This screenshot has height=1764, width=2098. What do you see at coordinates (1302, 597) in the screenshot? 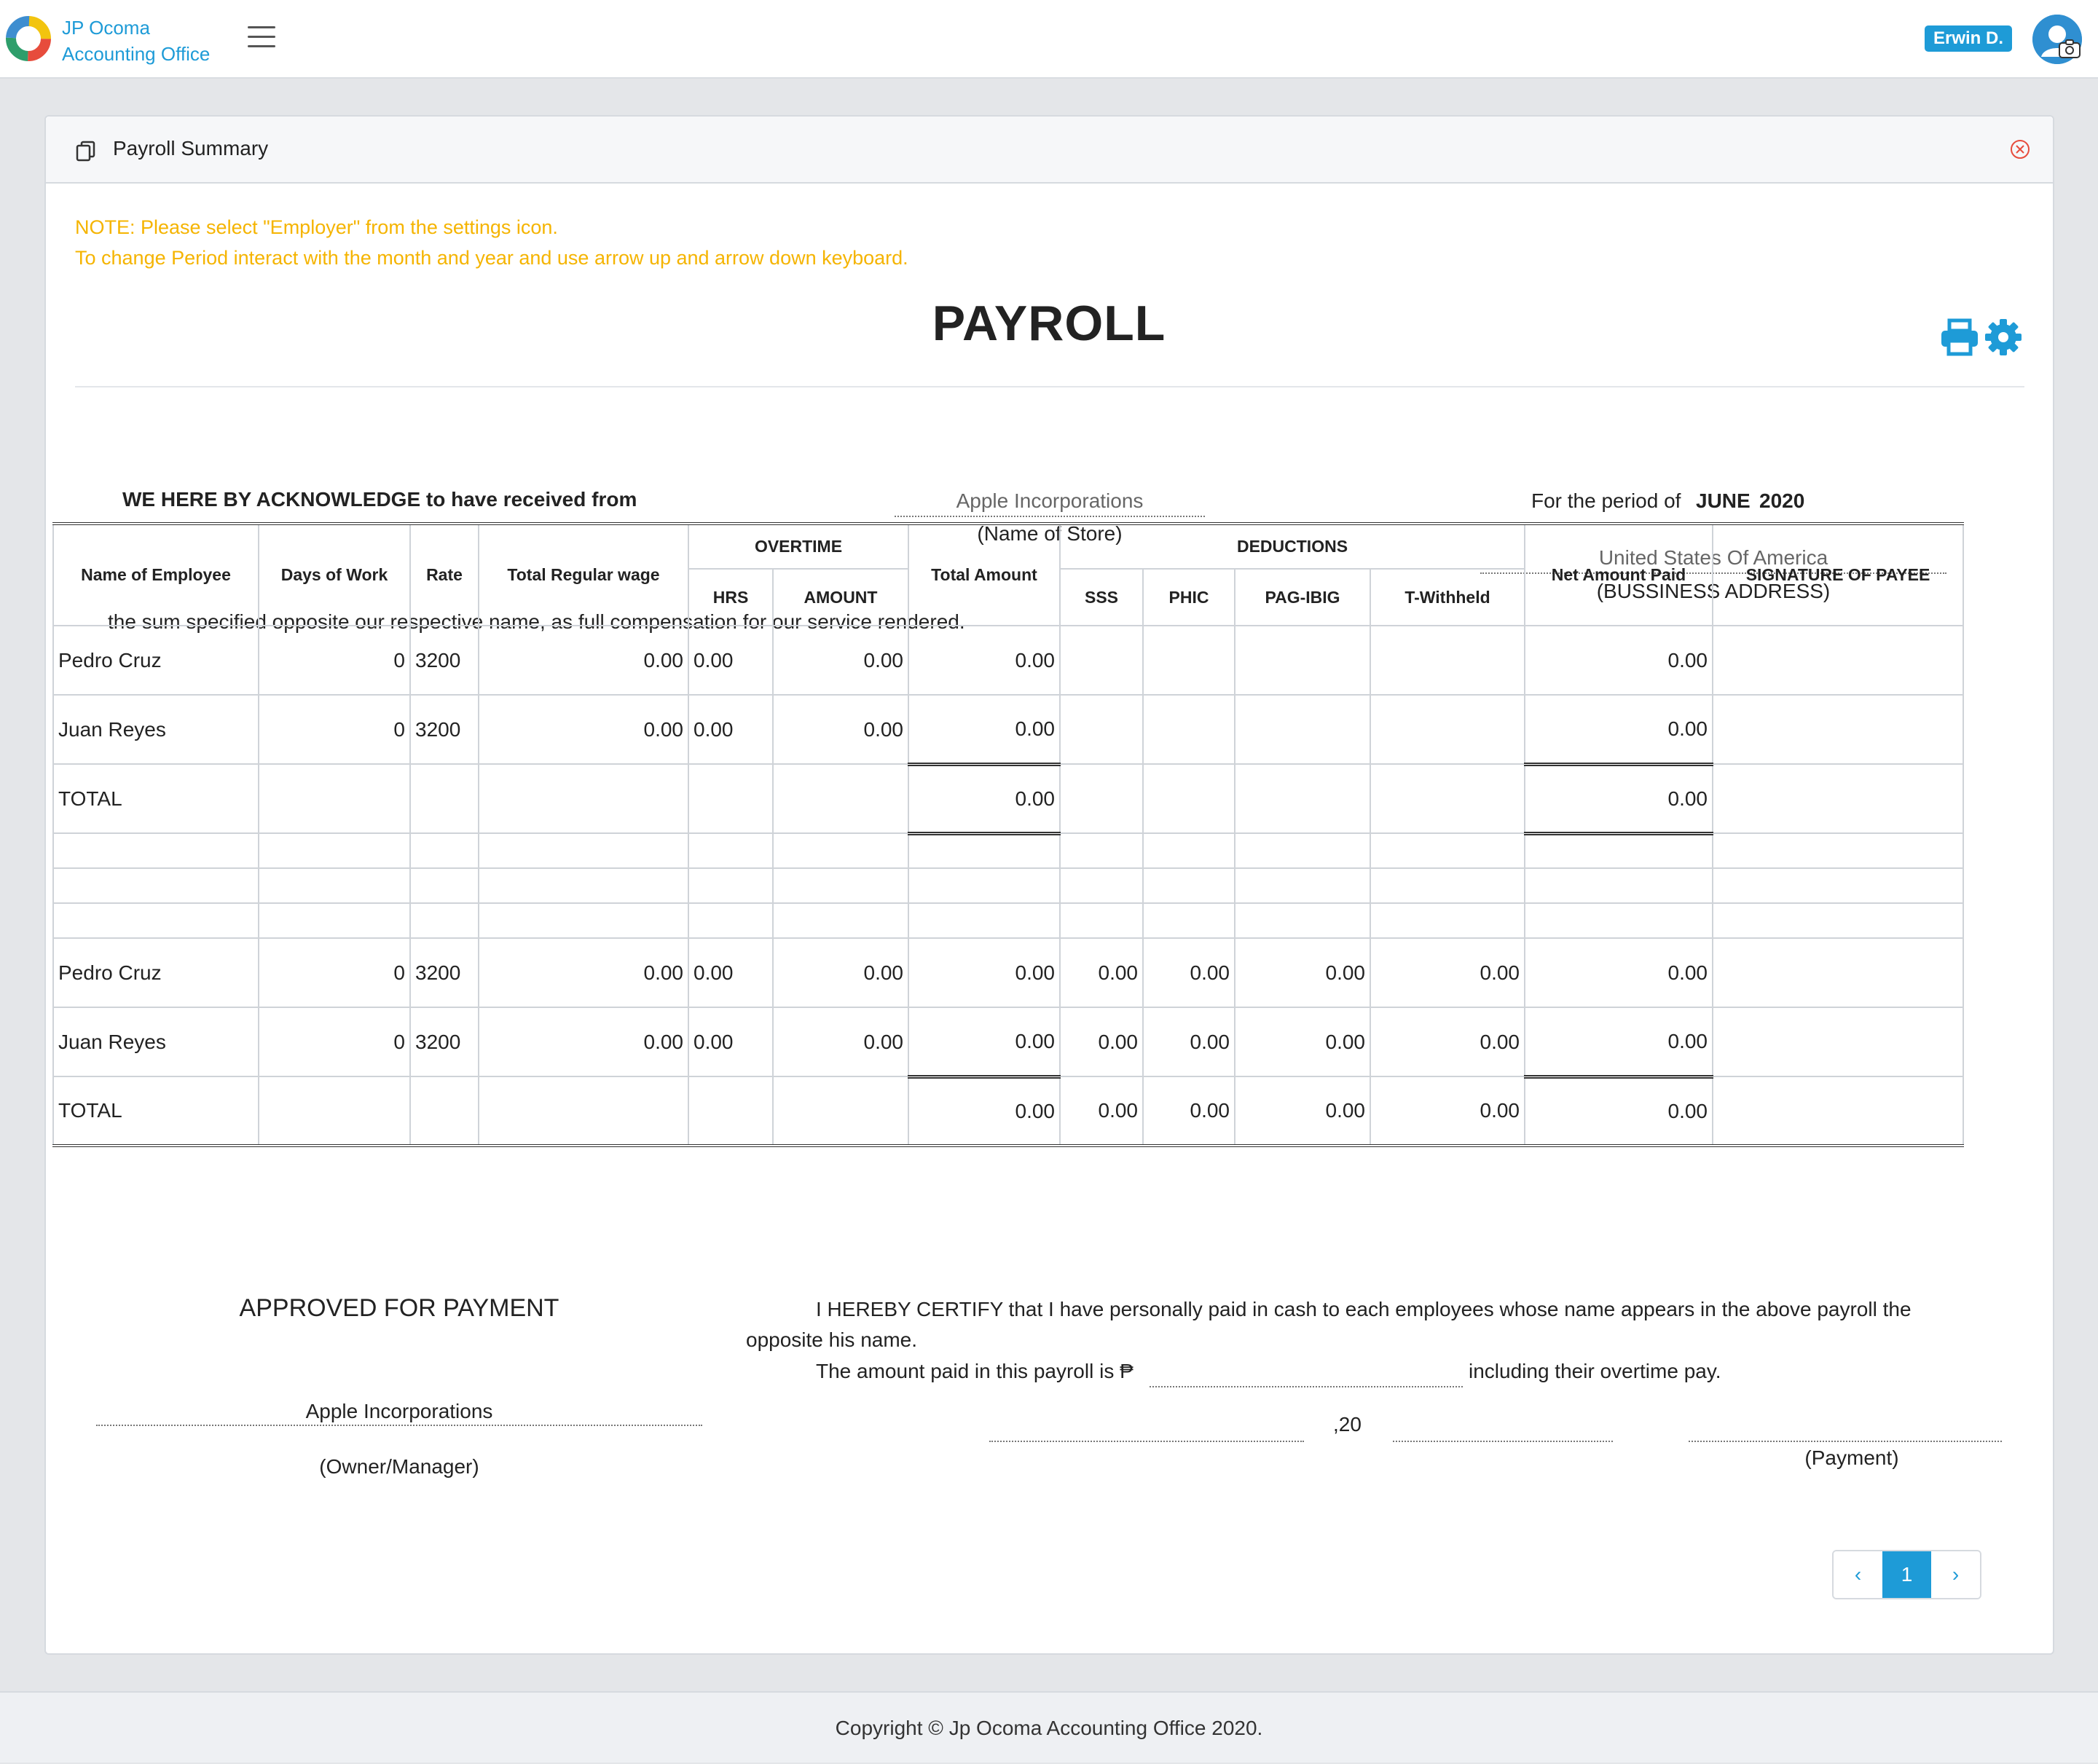
I see `header-pagibig: PAG-IBIG` at bounding box center [1302, 597].